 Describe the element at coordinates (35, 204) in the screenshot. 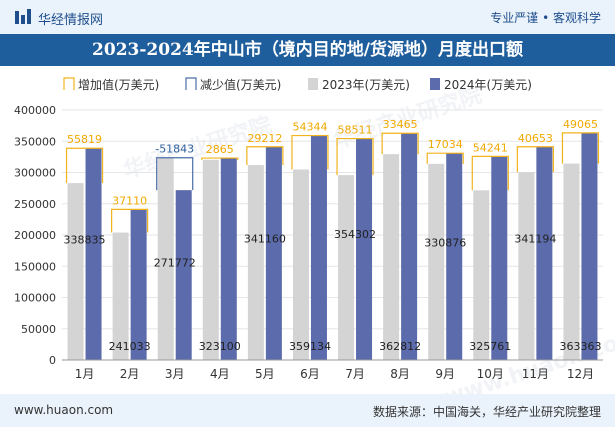

I see `y-tick-label: 250000` at that location.